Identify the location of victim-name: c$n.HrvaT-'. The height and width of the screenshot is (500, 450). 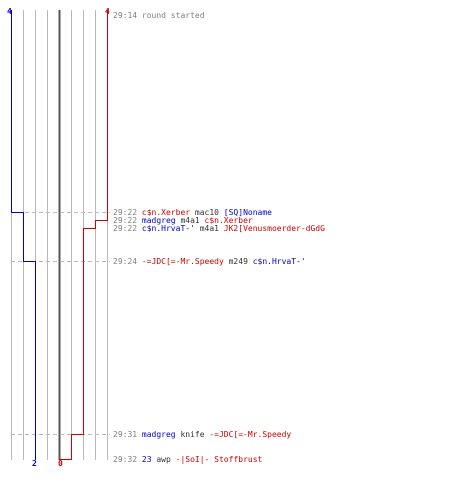
(279, 261).